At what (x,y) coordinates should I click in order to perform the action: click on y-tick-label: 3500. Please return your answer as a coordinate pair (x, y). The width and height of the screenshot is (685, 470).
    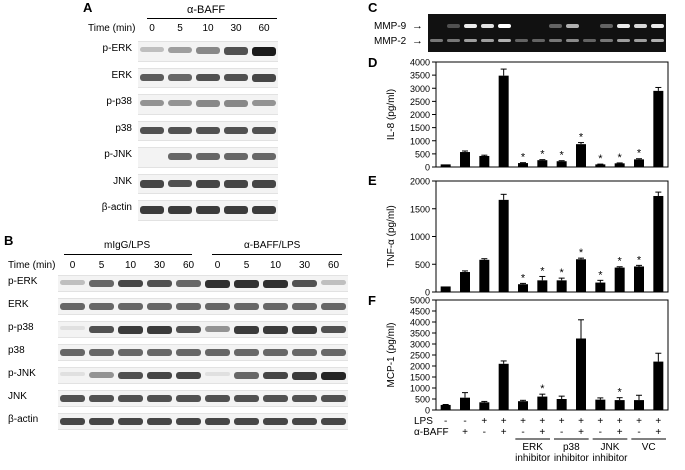
    Looking at the image, I should click on (420, 334).